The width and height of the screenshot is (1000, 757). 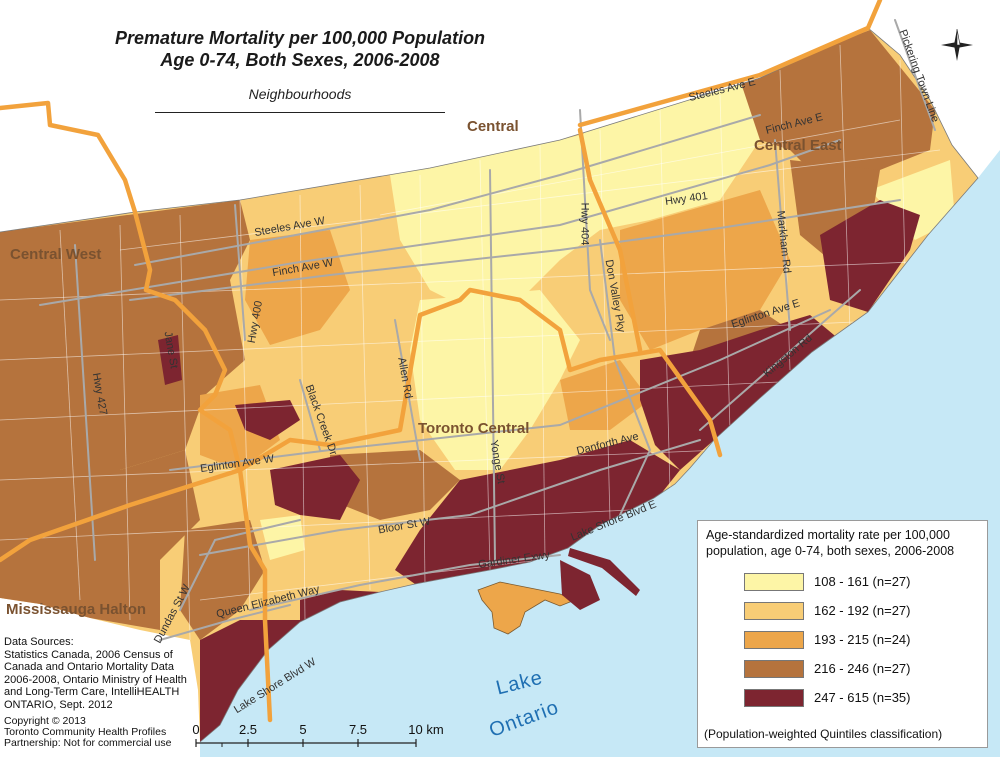 I want to click on region-label-toronto-central: Toronto Central, so click(x=474, y=428).